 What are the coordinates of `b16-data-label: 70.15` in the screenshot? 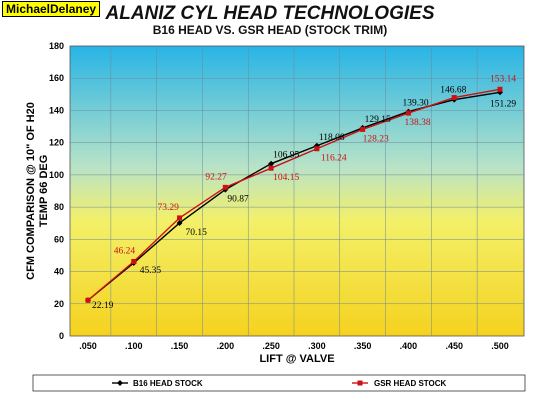 It's located at (197, 233).